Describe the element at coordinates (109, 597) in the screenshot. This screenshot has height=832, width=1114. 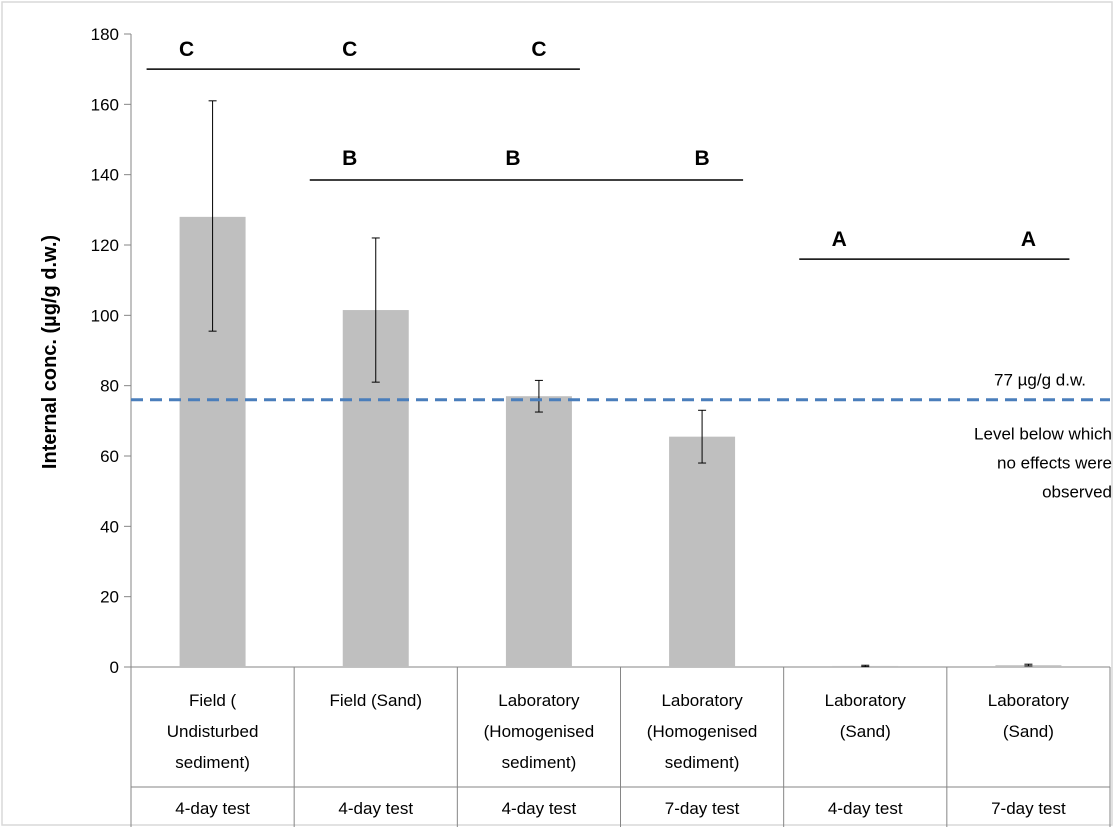
I see `y-tick-label: 20` at that location.